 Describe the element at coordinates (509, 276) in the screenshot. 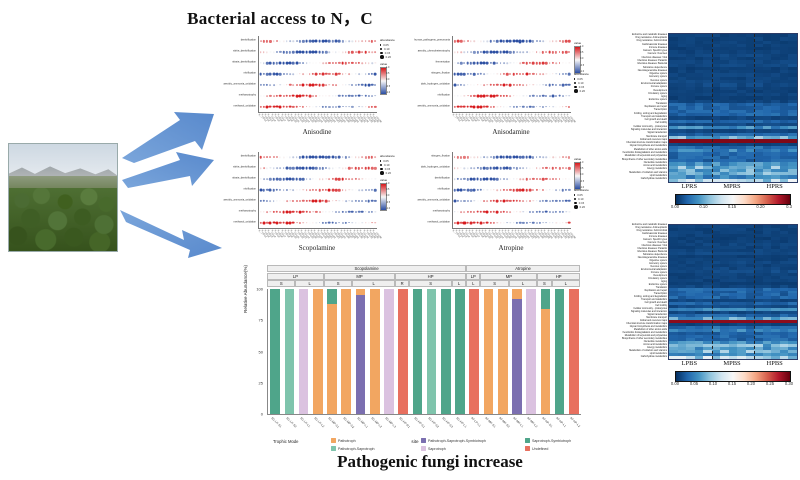

I see `bar-chart-group-header: MP` at that location.